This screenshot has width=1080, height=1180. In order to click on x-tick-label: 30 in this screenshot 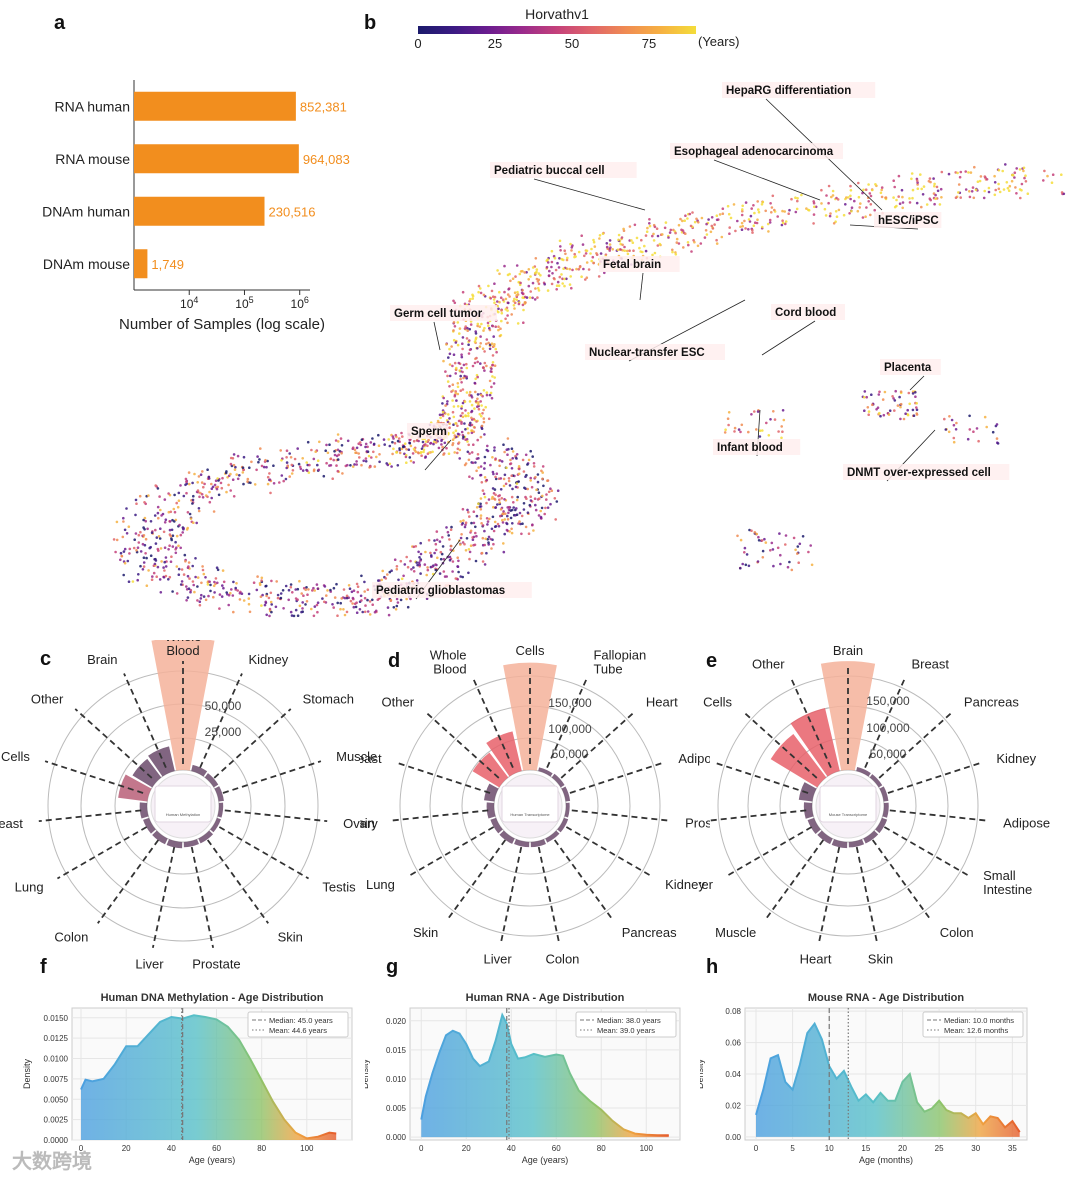, I will do `click(975, 1148)`.